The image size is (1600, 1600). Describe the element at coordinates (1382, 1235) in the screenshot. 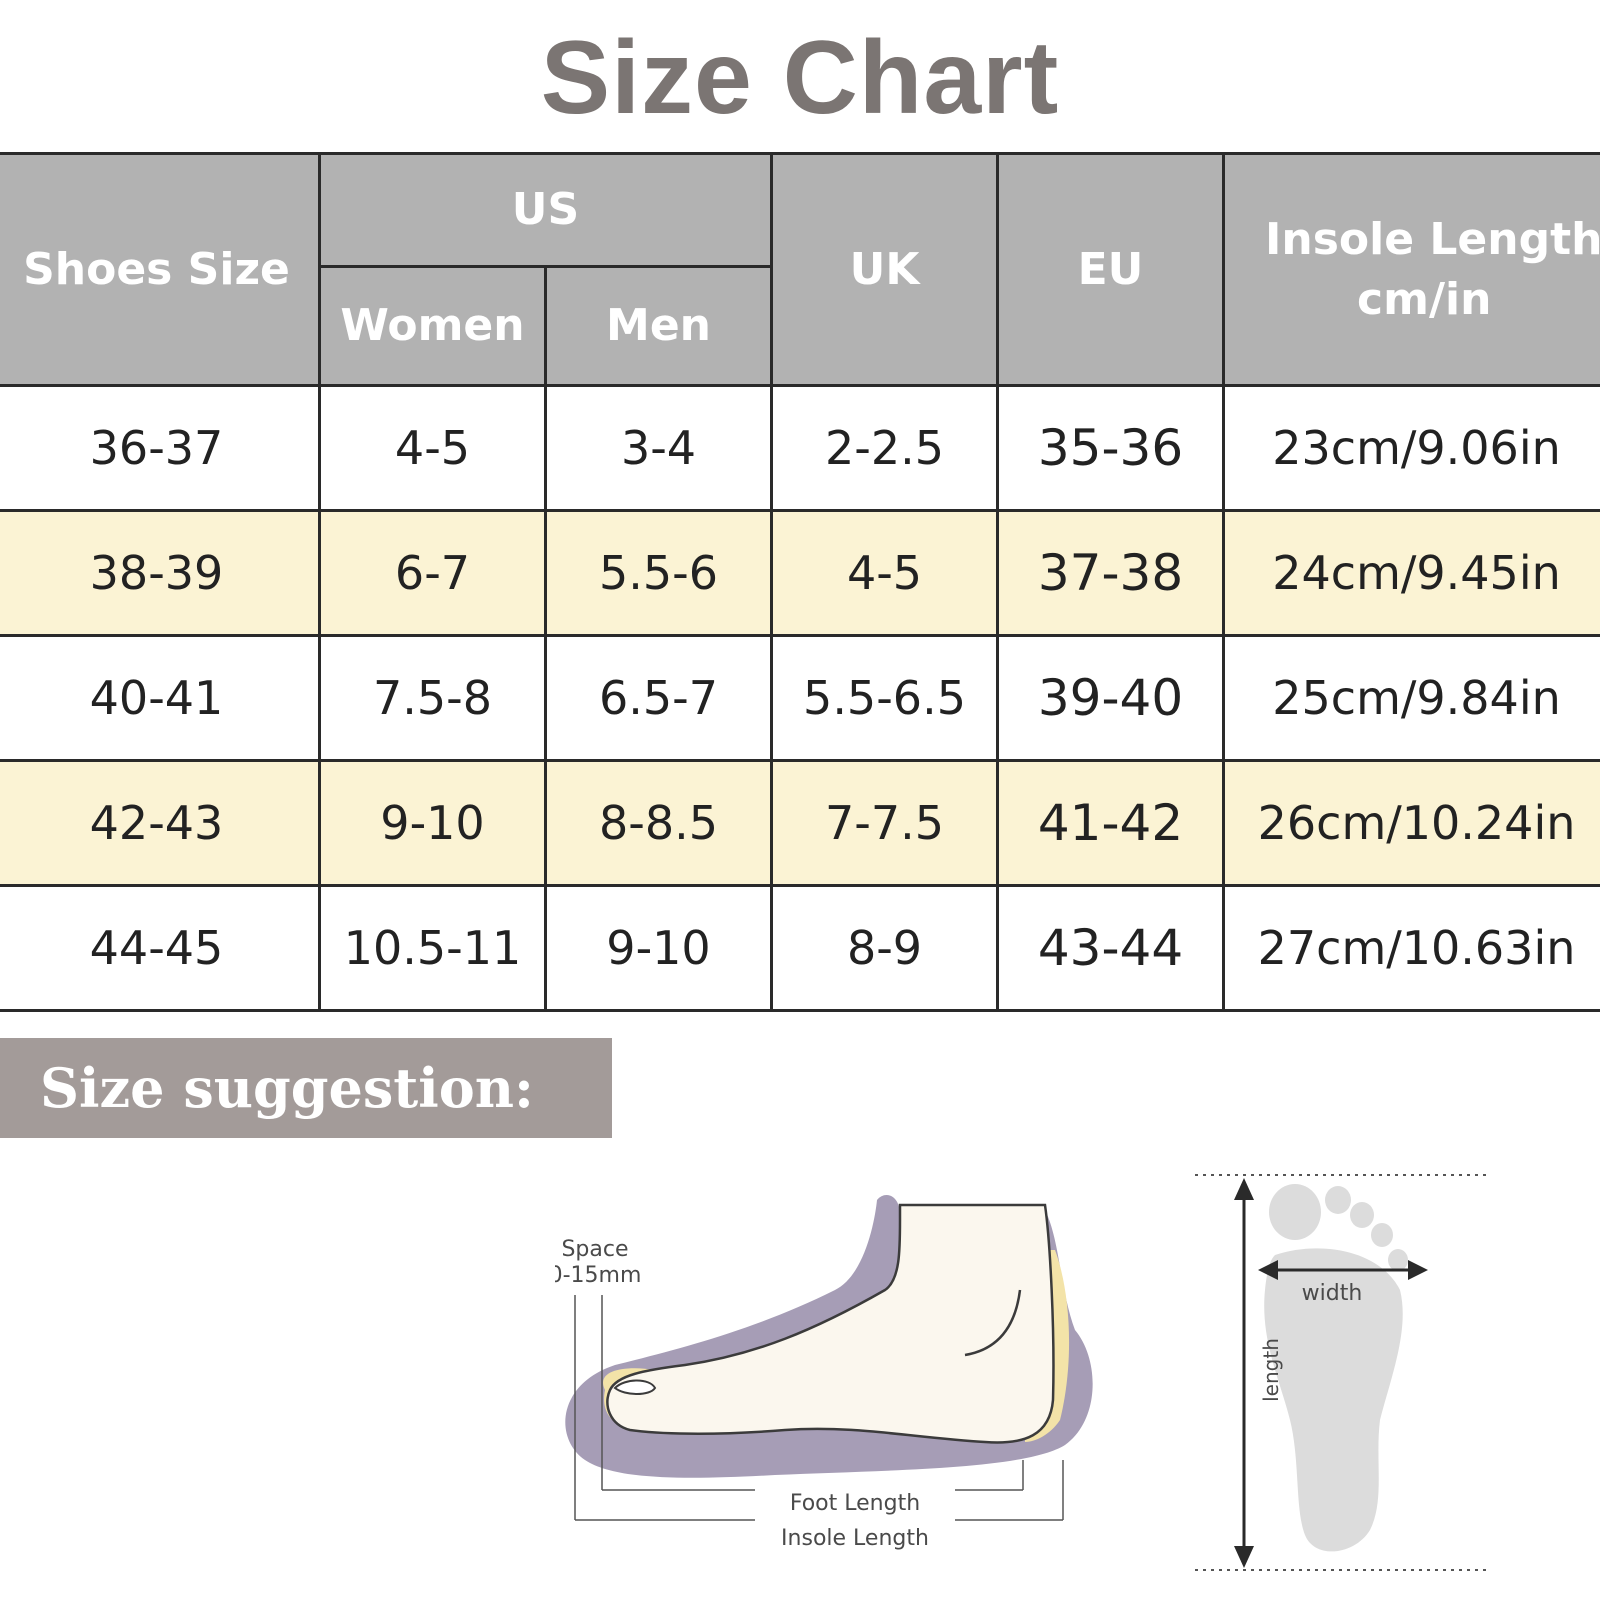

I see `toe-4-shape` at that location.